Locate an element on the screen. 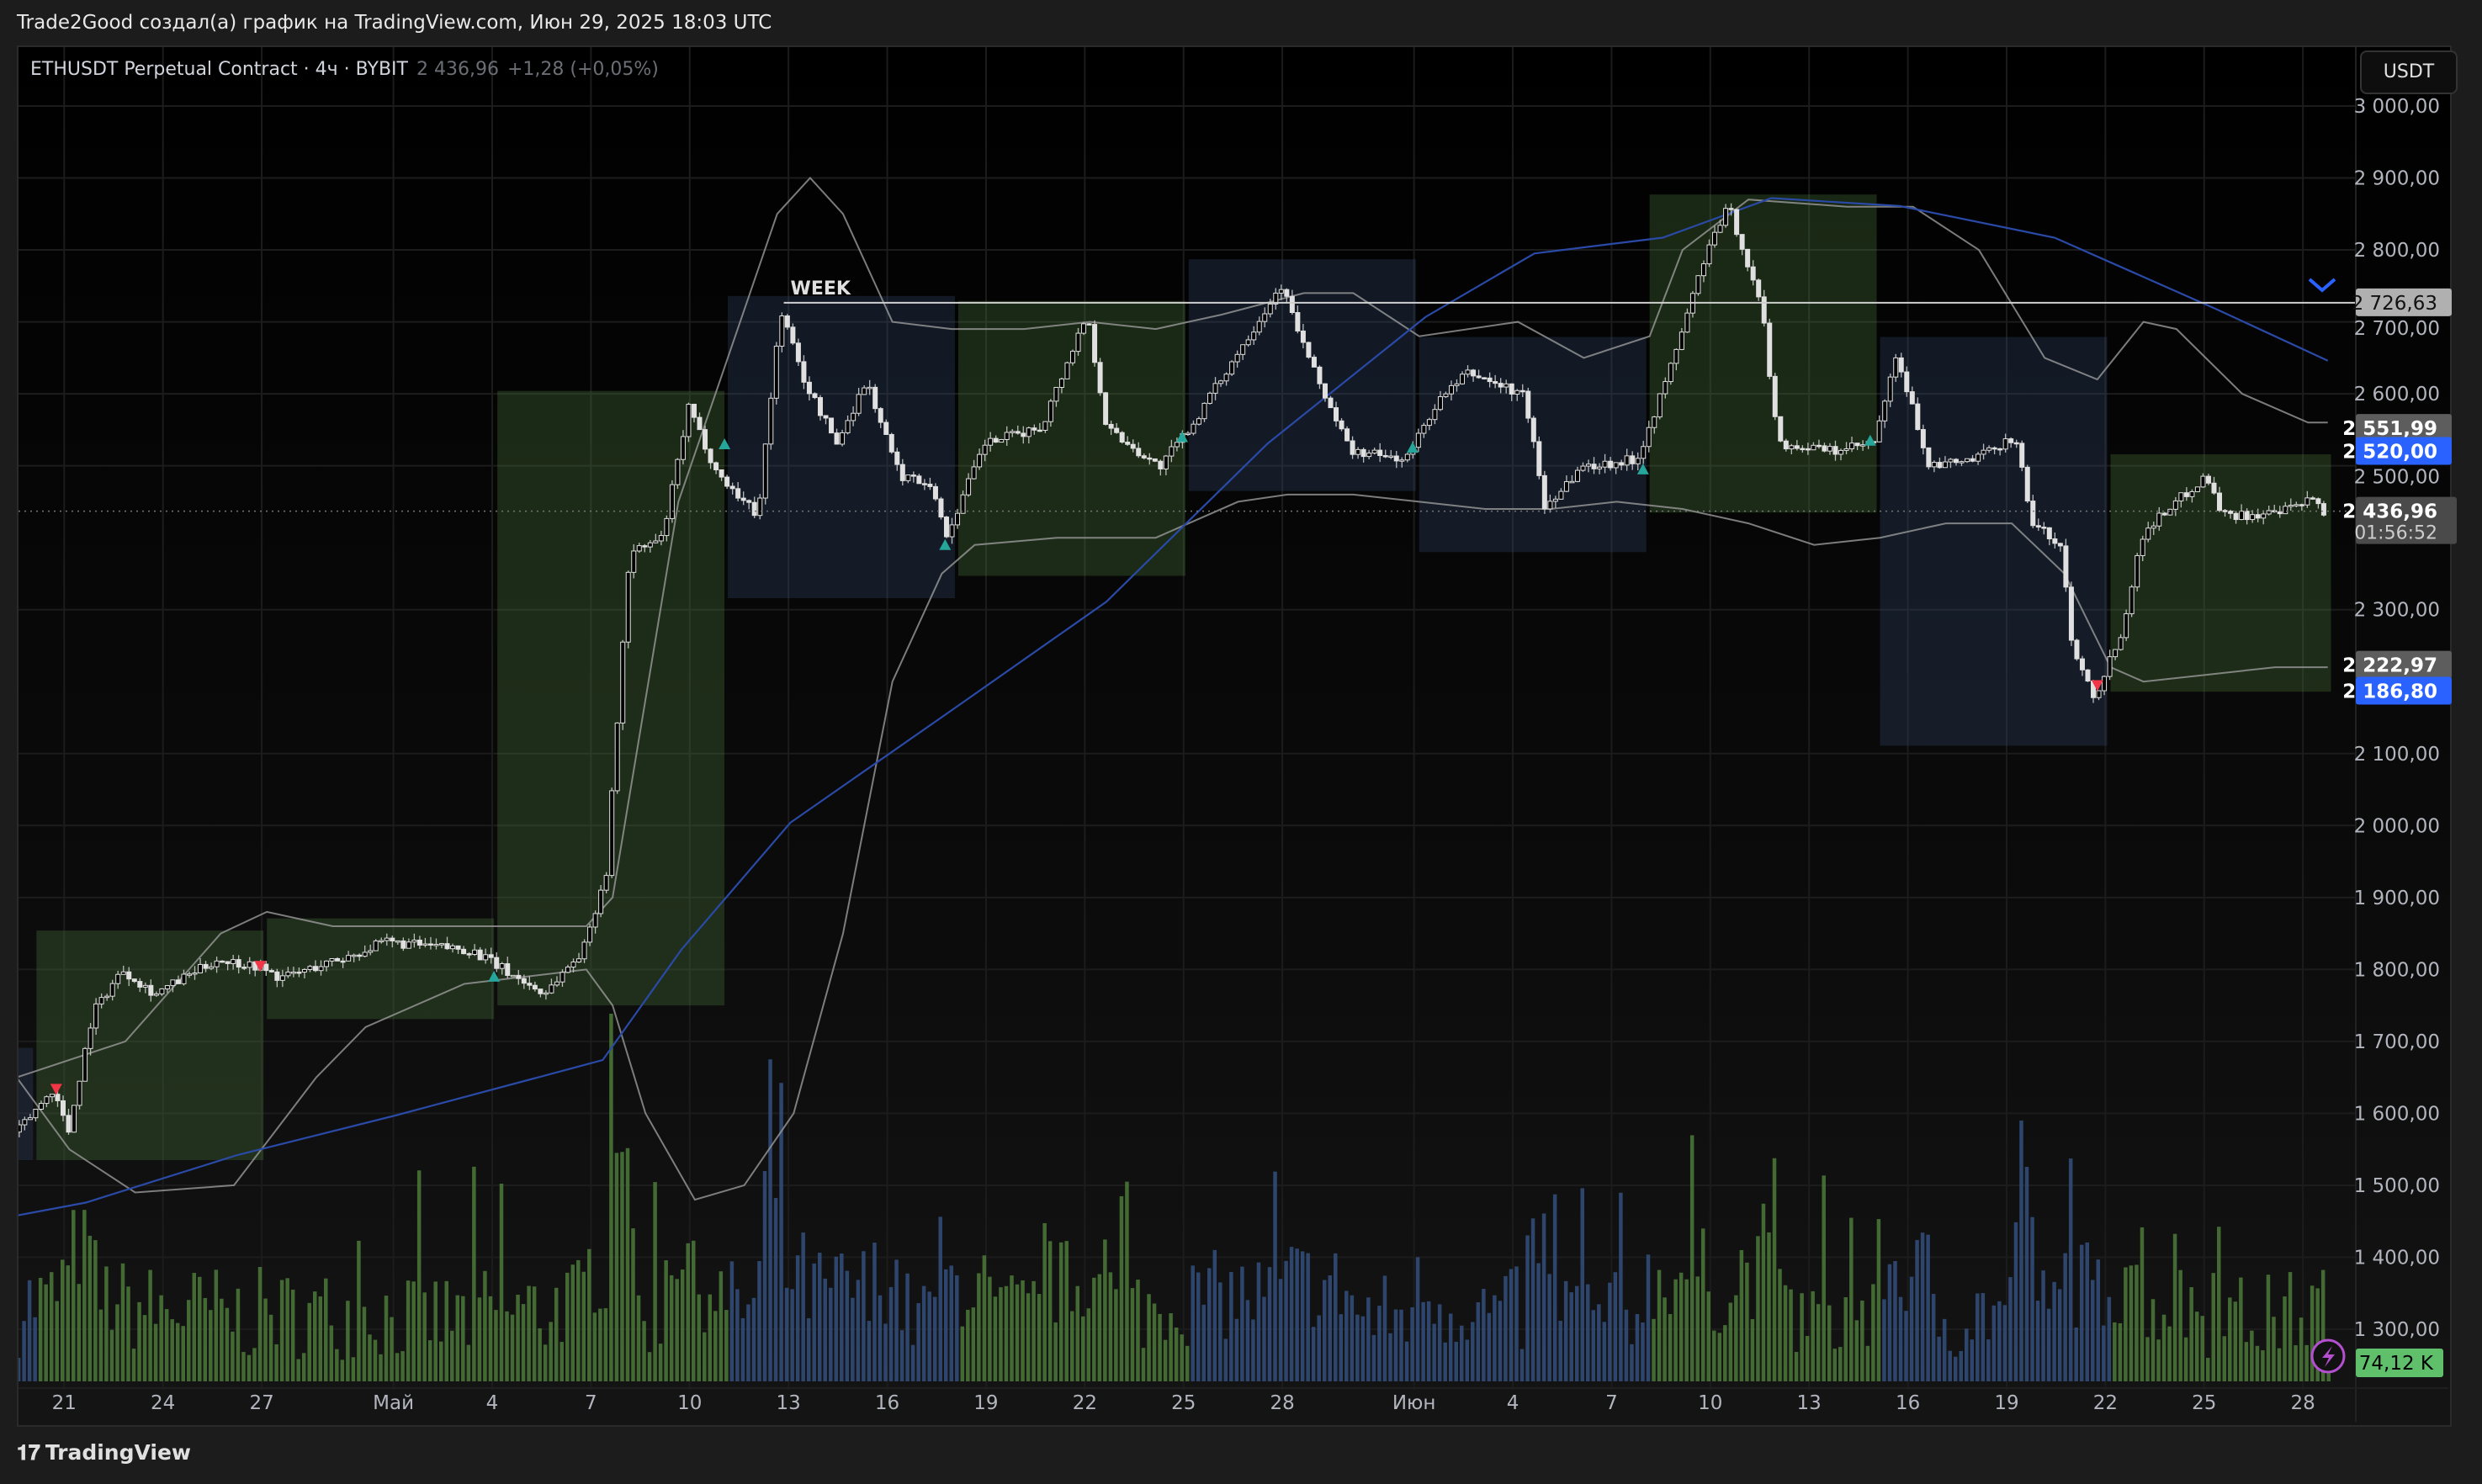 Image resolution: width=2482 pixels, height=1484 pixels. weekly-range-box is located at coordinates (841, 447).